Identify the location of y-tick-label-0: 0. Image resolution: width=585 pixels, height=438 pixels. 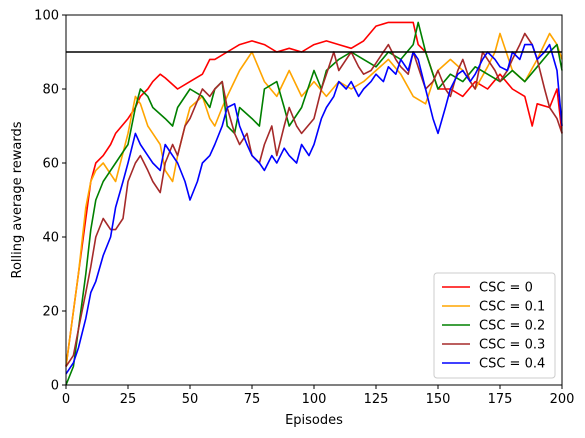
(55, 386).